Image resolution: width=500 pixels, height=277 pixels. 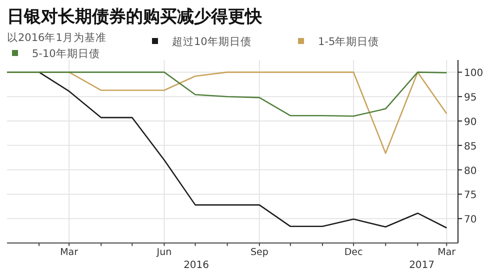 I want to click on text: 2017, so click(x=422, y=265).